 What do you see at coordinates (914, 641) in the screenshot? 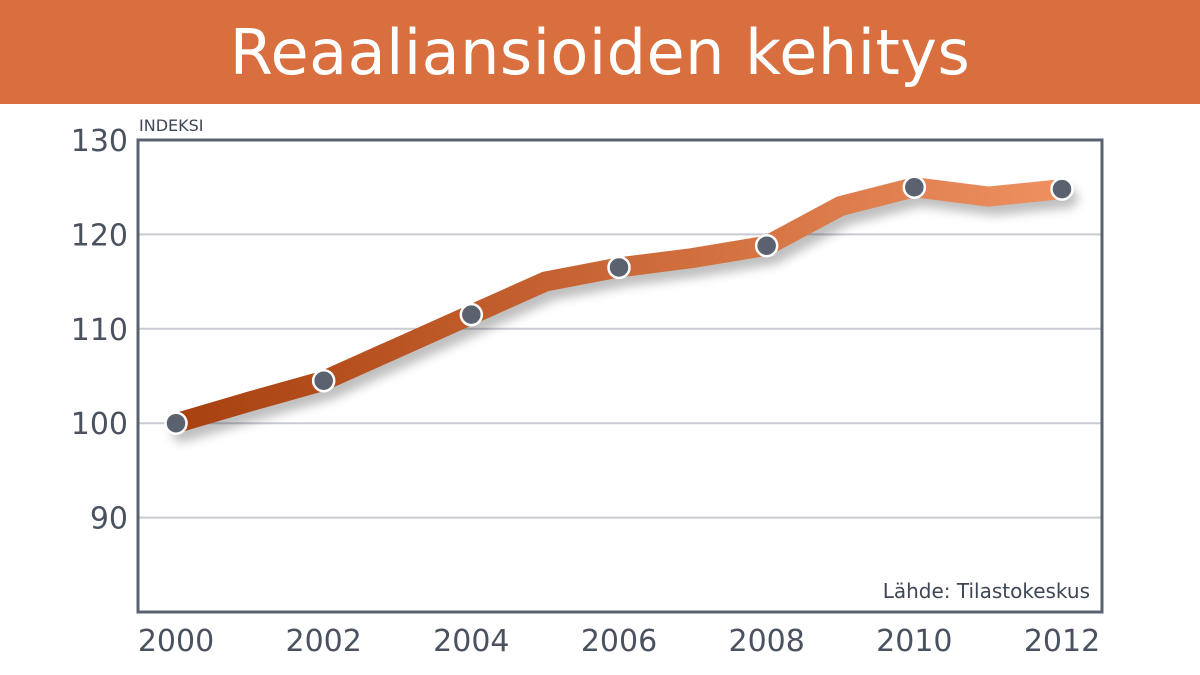
I see `x-tick-label: 2010` at bounding box center [914, 641].